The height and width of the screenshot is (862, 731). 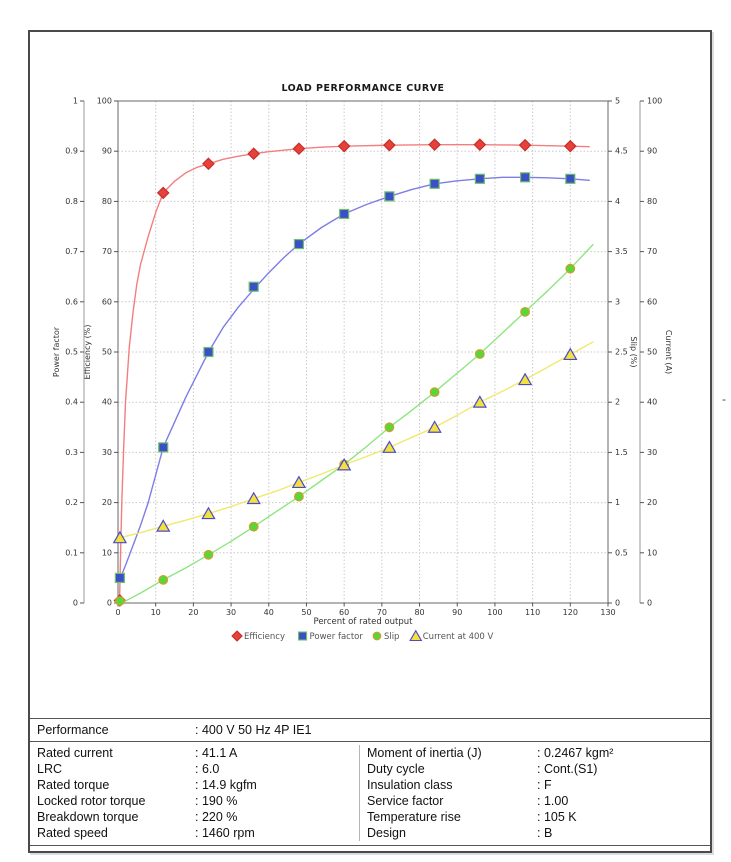 I want to click on svg-text: 60, so click(x=107, y=301).